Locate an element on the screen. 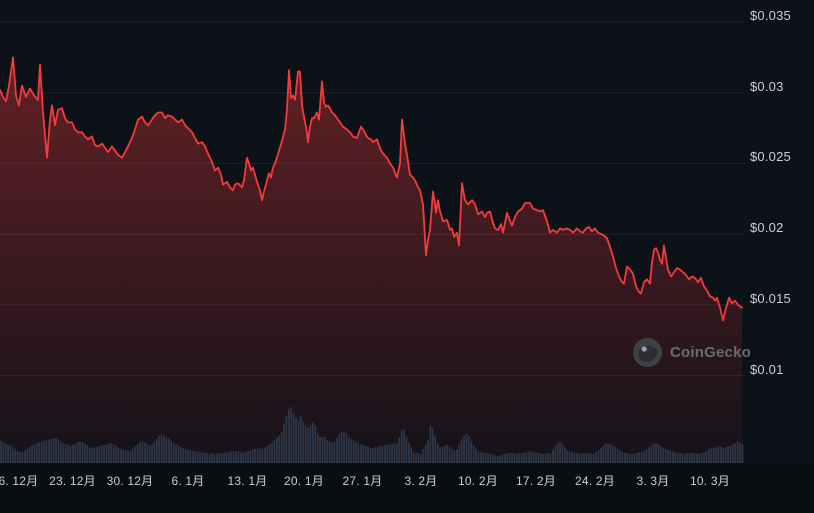 This screenshot has height=513, width=814. x-axis-label: 10. 3月 is located at coordinates (710, 481).